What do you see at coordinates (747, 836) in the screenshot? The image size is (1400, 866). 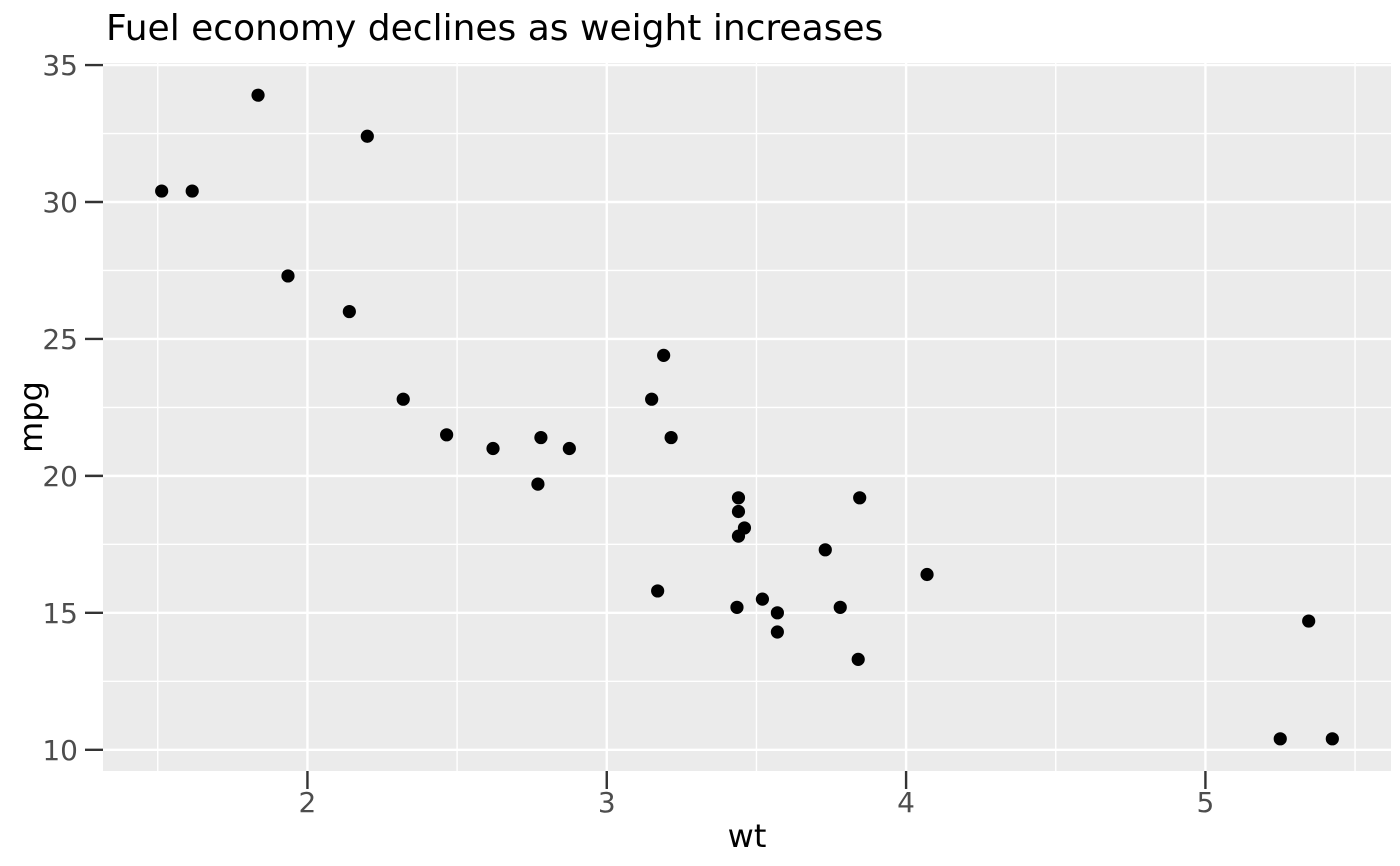 I see `x-axis-title: wt` at bounding box center [747, 836].